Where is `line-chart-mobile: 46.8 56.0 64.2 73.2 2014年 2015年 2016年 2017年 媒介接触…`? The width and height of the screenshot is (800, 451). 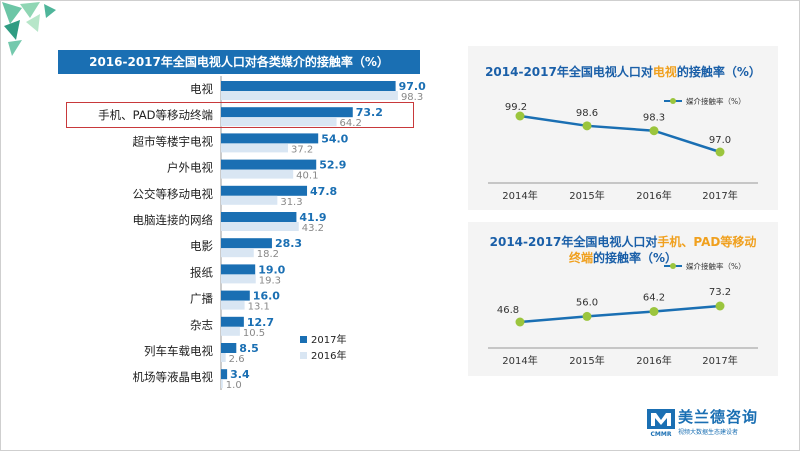
line-chart-mobile: 46.8 56.0 64.2 73.2 2014年 2015年 2016年 2017年 媒介接触… is located at coordinates (623, 314).